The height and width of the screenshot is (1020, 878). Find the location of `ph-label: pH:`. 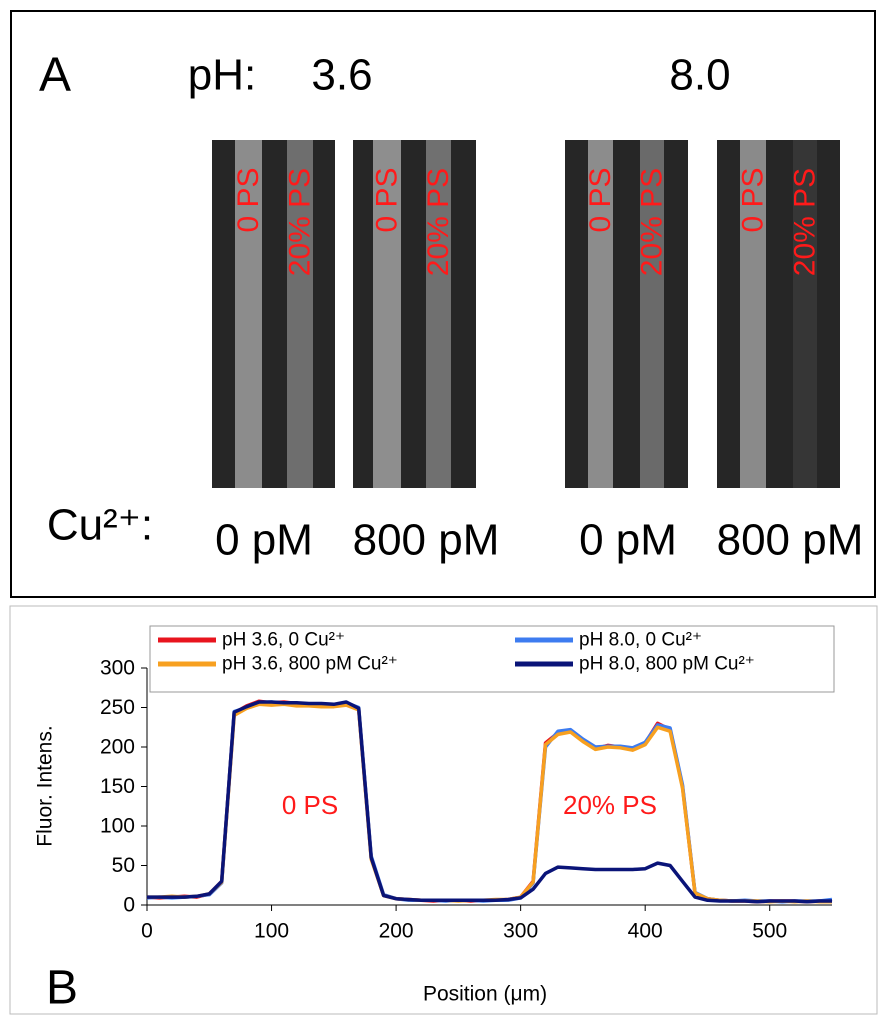

ph-label: pH: is located at coordinates (222, 75).